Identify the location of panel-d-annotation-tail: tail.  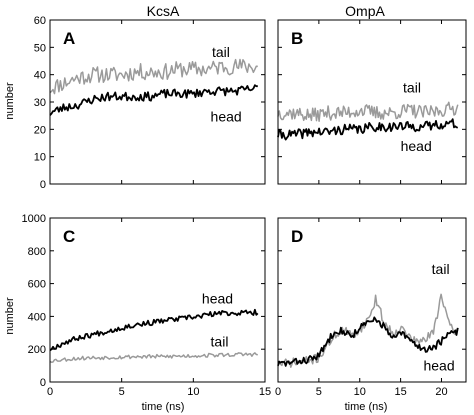
(441, 269).